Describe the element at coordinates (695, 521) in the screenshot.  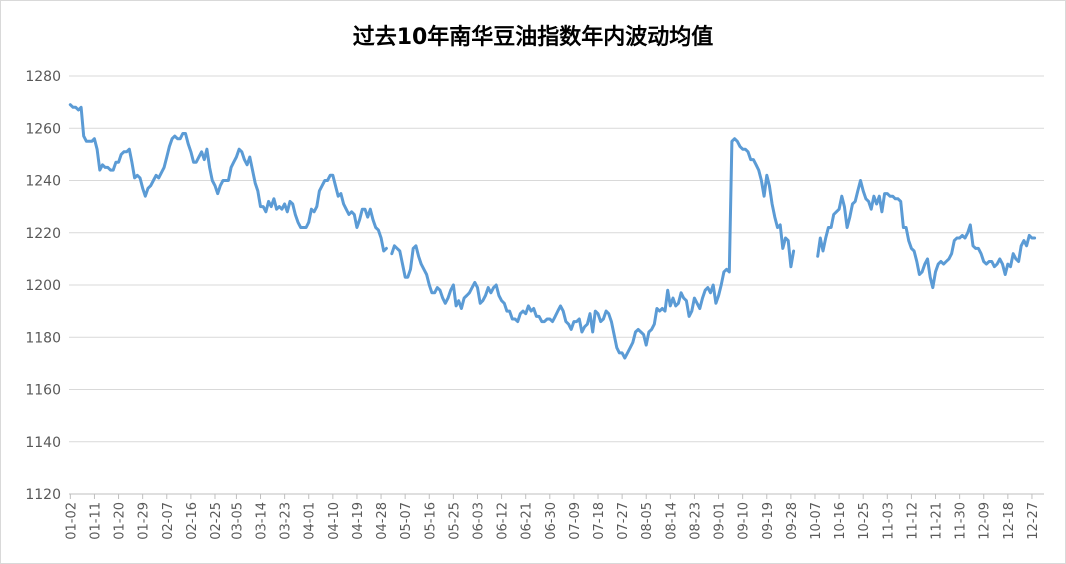
I see `x-tick-label: 08-23` at that location.